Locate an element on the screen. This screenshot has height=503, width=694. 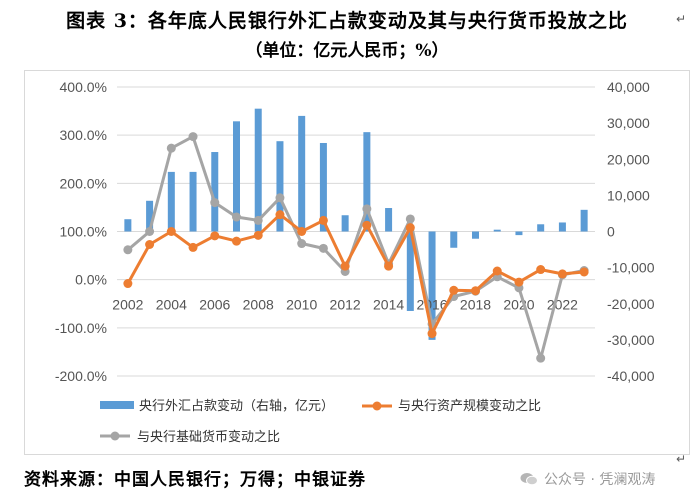
x-tick-label: 2010 is located at coordinates (301, 305).